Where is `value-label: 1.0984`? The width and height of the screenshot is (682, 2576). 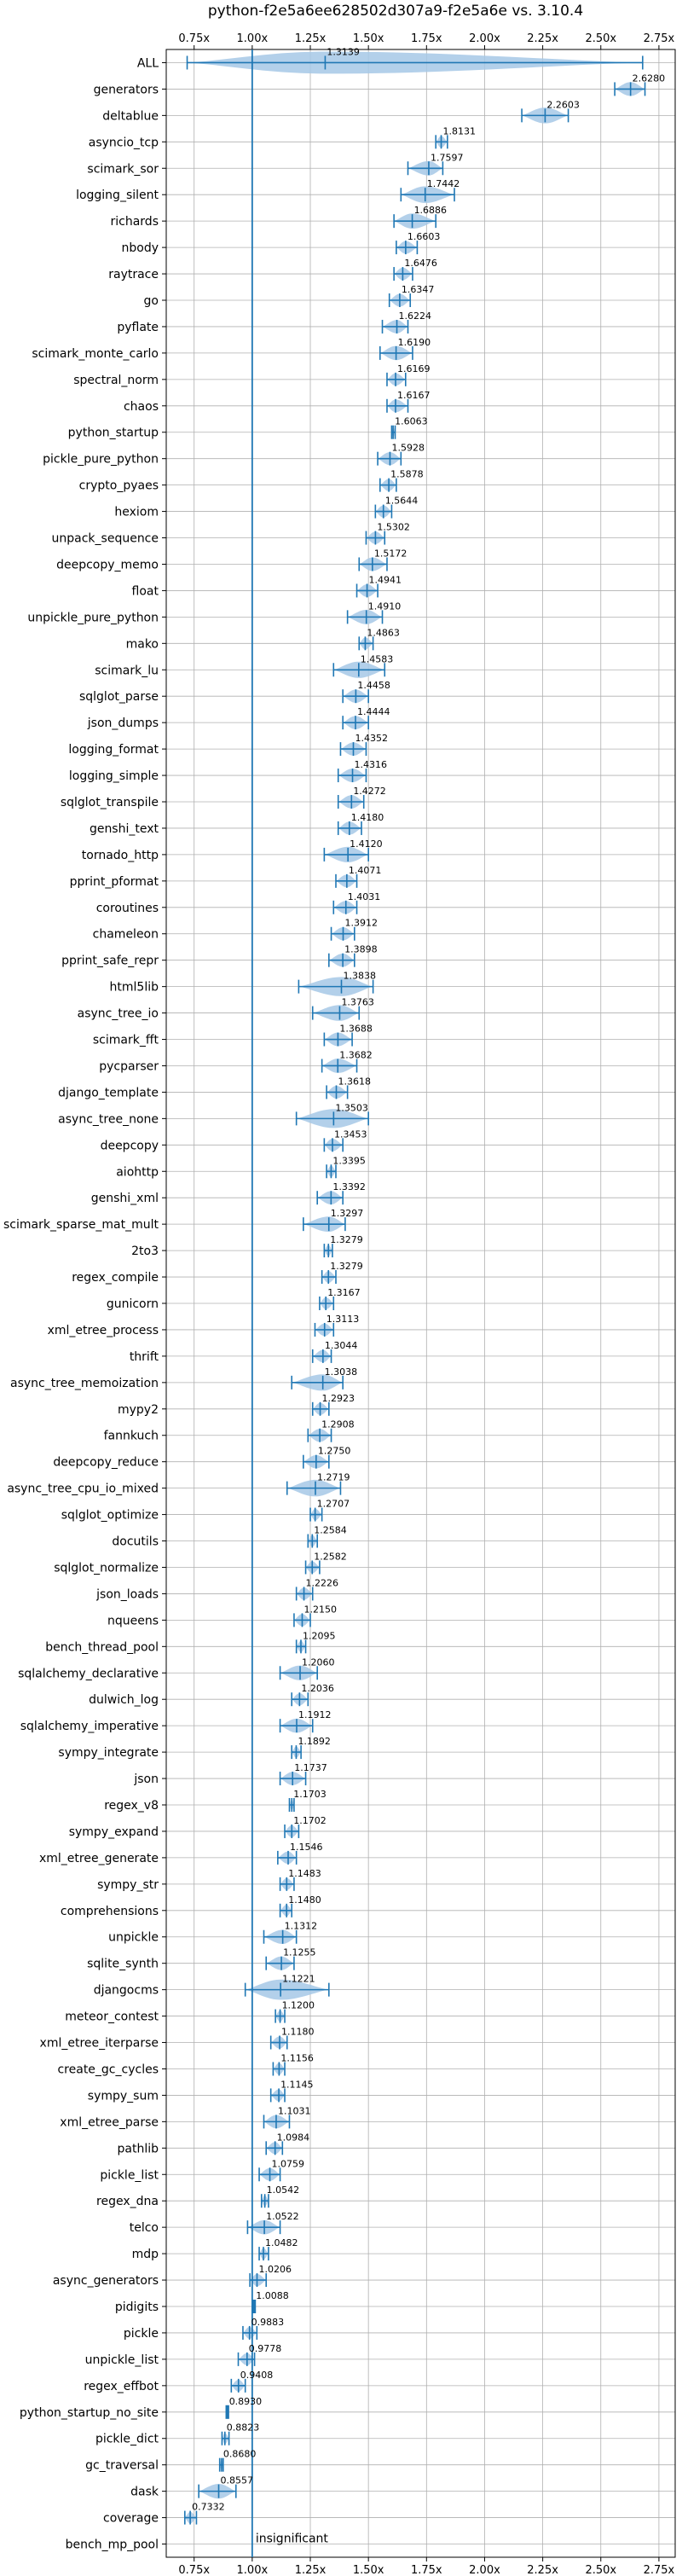 value-label: 1.0984 is located at coordinates (294, 2137).